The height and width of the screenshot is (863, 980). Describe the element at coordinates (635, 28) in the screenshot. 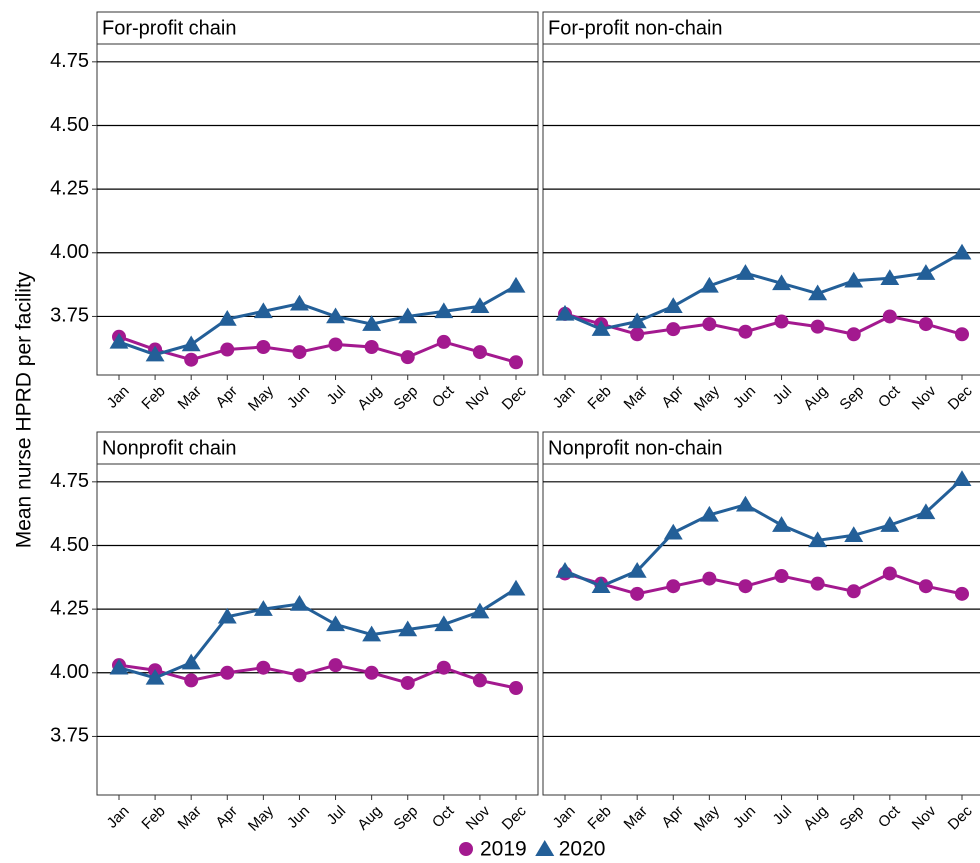

I see `panel-title: For-profit non-chain` at that location.